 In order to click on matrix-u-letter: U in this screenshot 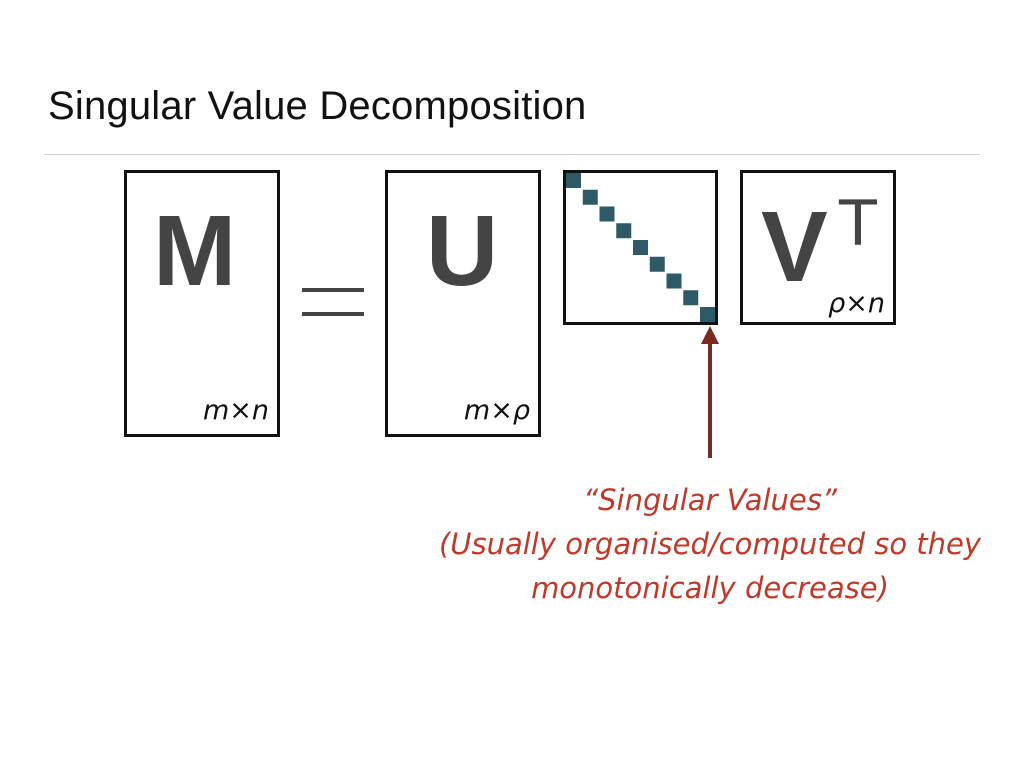, I will do `click(462, 251)`.